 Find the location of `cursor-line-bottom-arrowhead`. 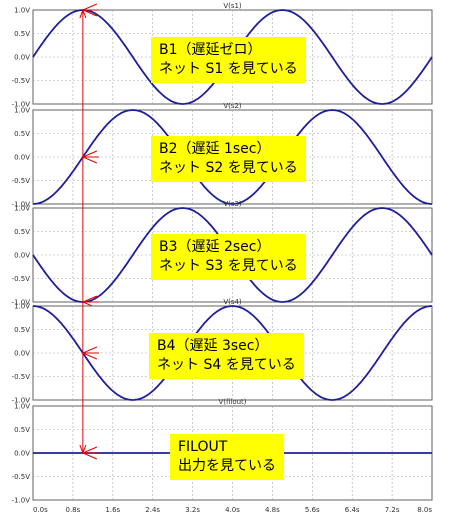

cursor-line-bottom-arrowhead is located at coordinates (83, 449).